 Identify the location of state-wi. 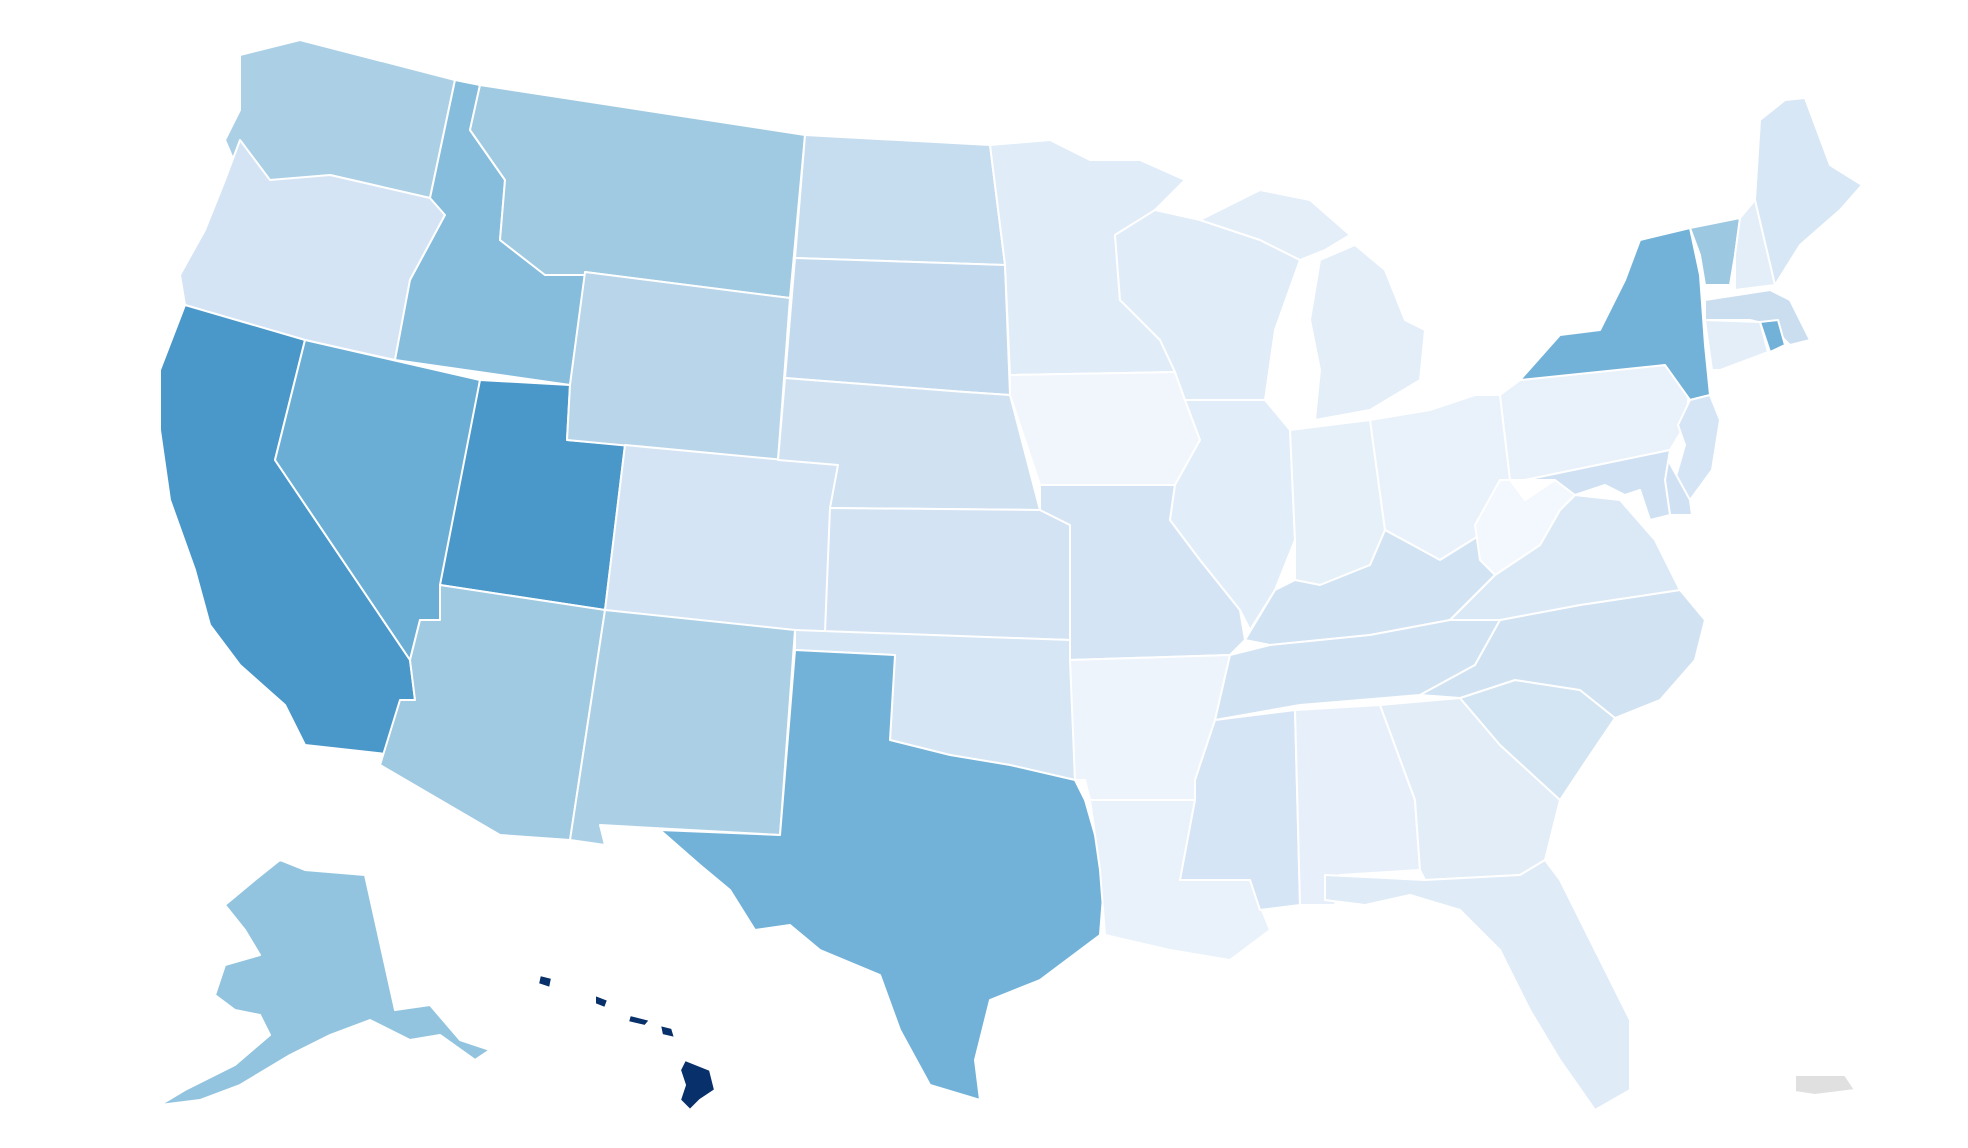
(1207, 305).